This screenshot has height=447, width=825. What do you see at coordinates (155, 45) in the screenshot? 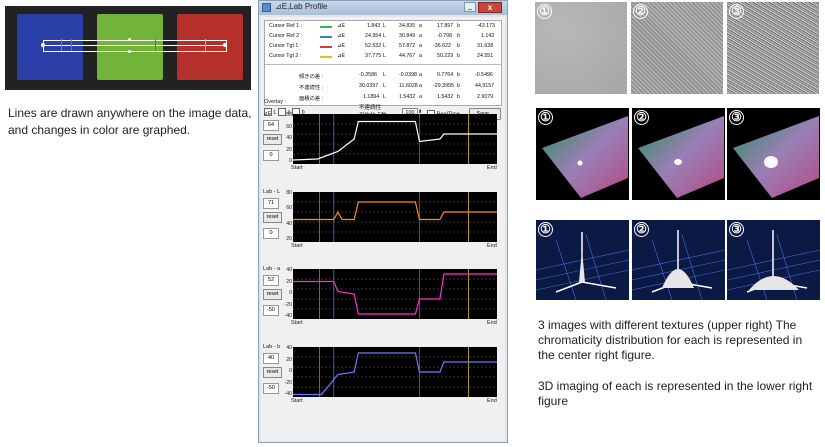
I see `cursor-tgt-1-marker` at bounding box center [155, 45].